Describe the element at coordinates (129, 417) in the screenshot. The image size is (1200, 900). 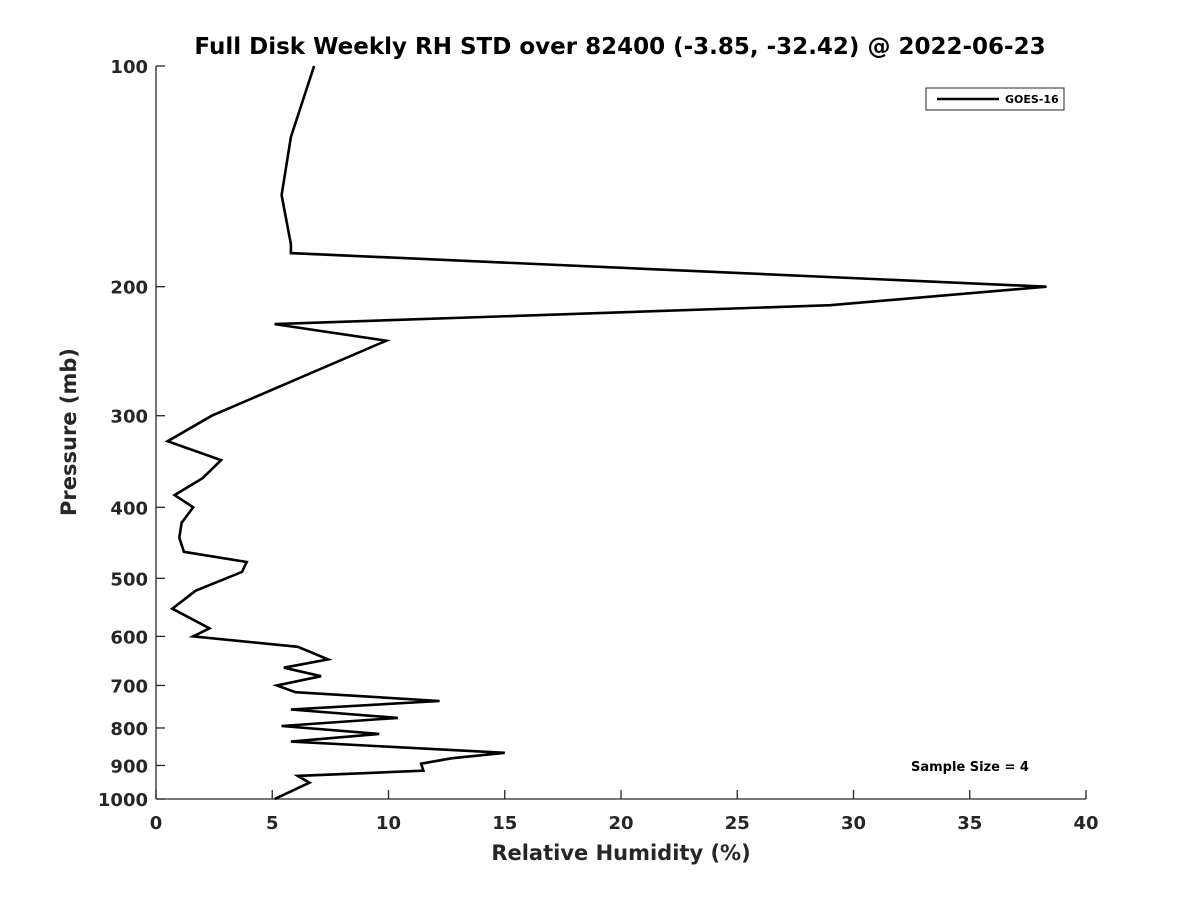
I see `y-tick-label: 300` at that location.